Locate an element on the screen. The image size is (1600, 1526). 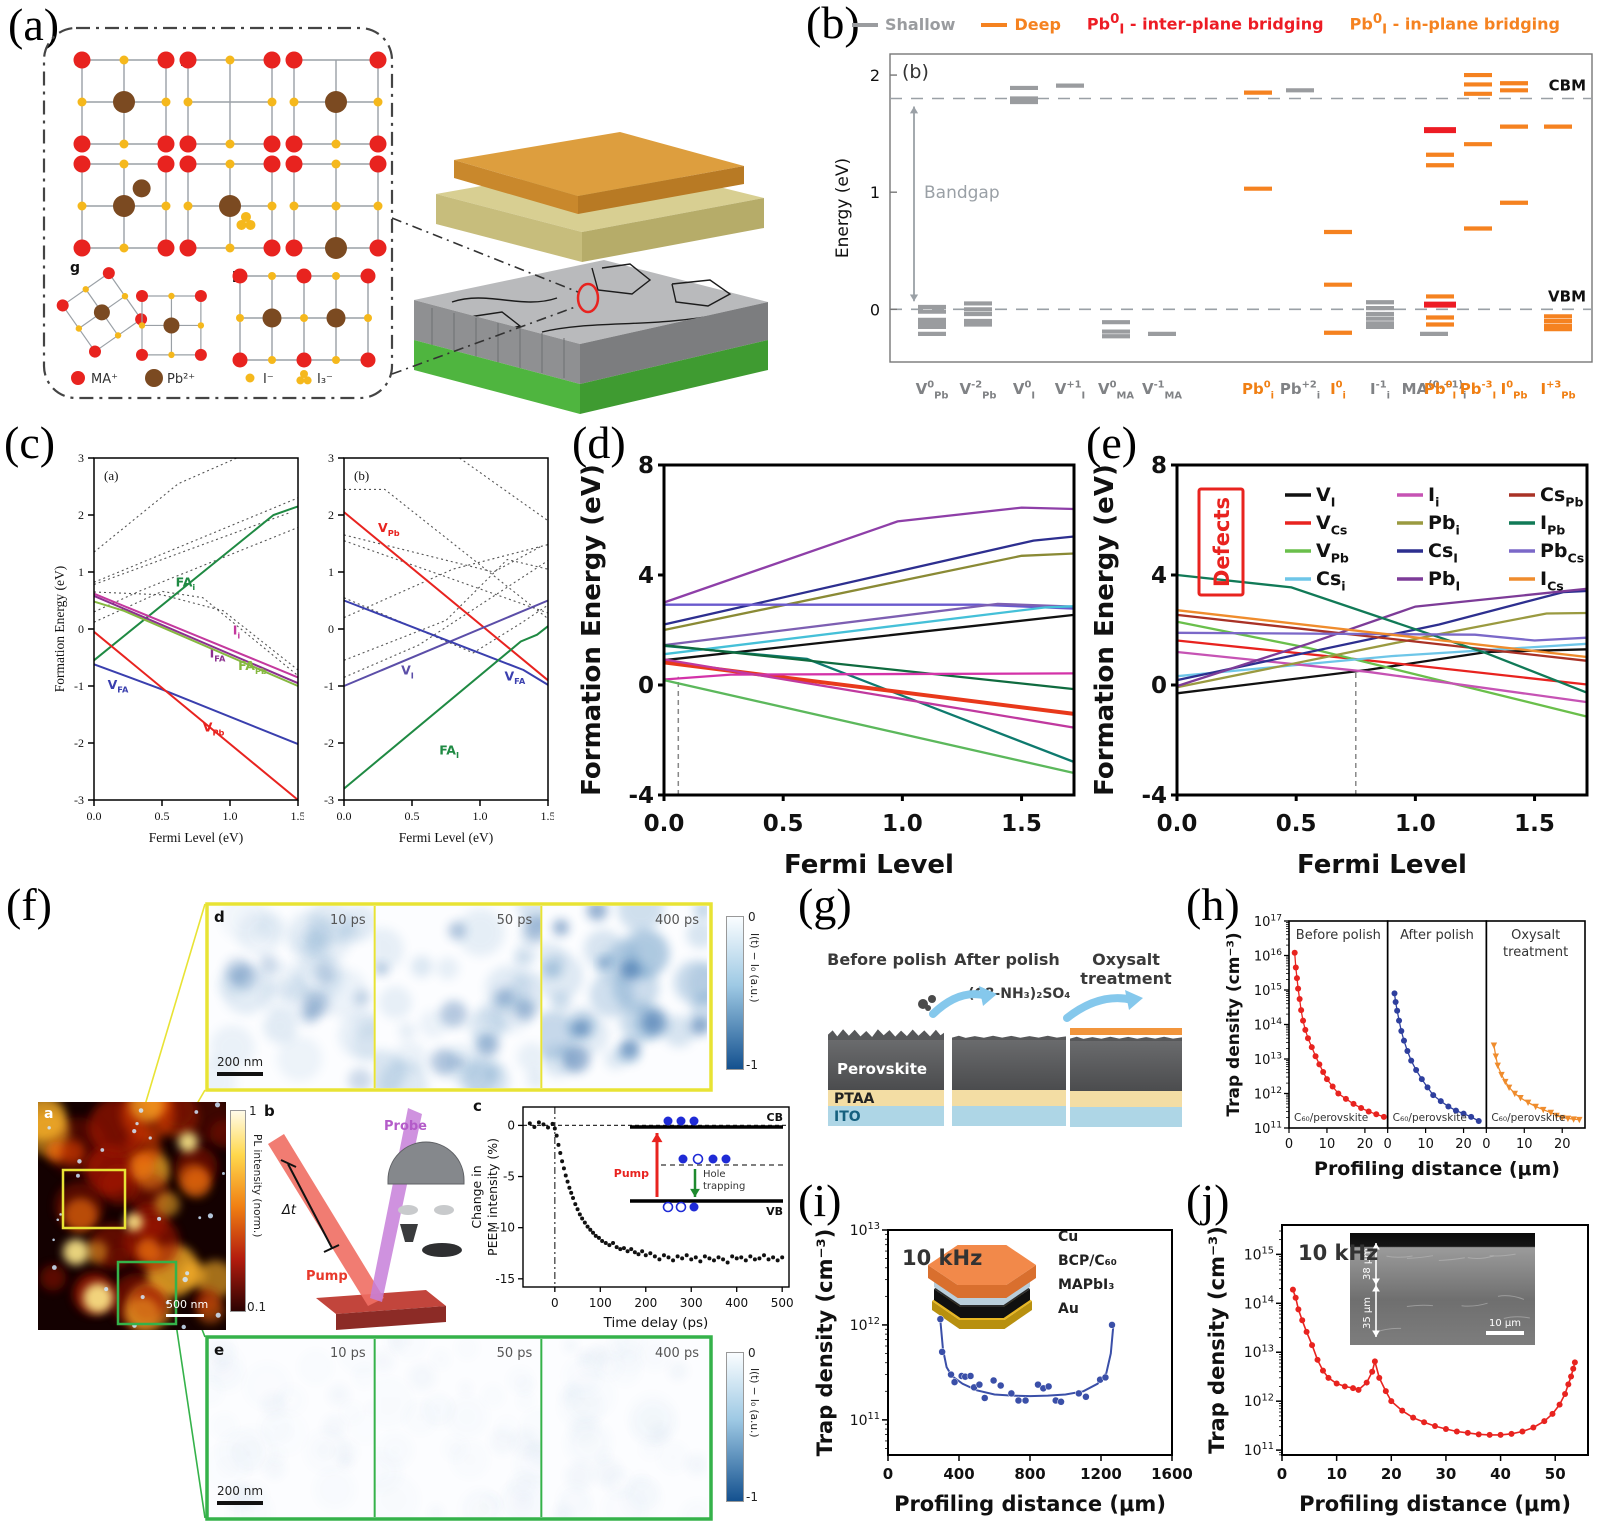
label-text: Δt is located at coordinates (289, 1210).